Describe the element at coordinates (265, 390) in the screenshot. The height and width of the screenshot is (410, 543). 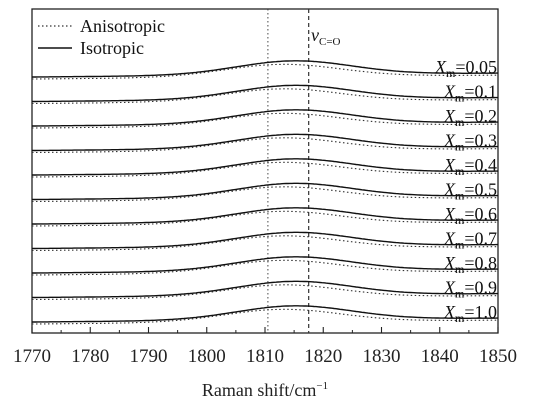
I see `x-axis-title: Raman shift/cm−1` at that location.